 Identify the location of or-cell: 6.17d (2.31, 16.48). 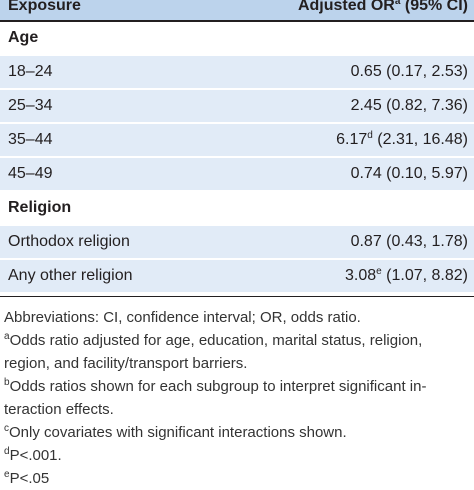
(402, 140).